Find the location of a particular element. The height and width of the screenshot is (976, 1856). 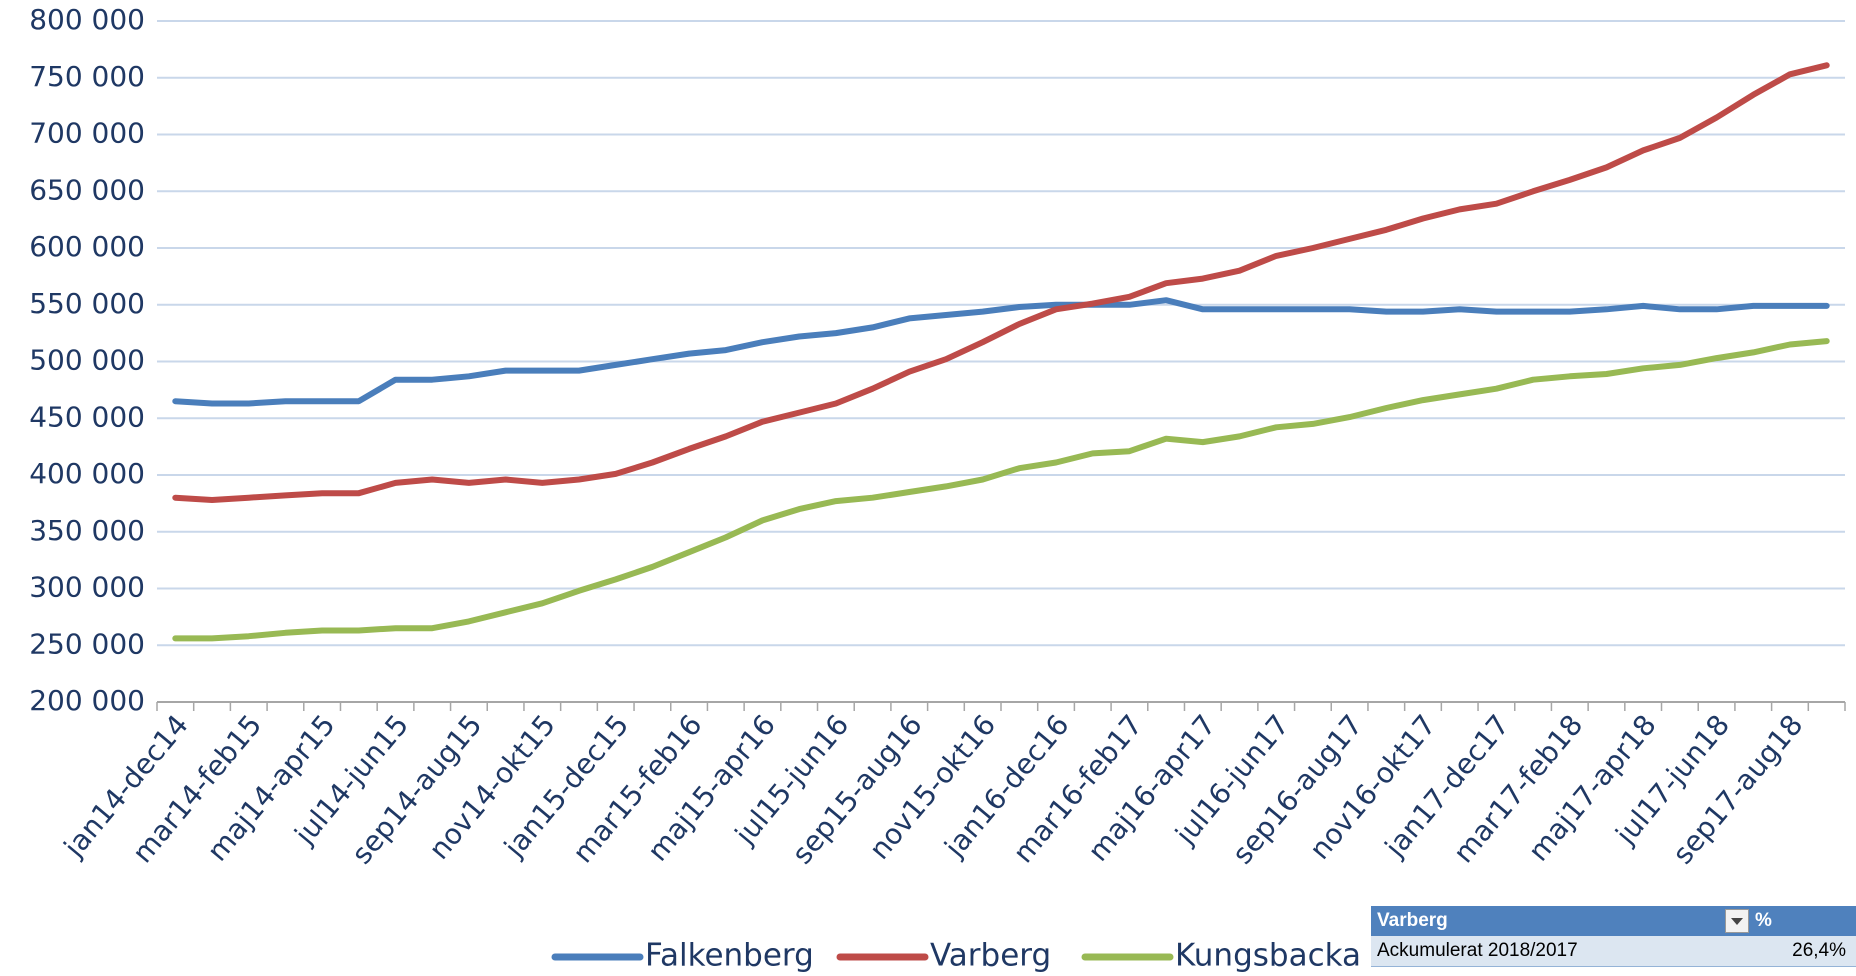

legend-label: Kungsbacka is located at coordinates (1268, 956).